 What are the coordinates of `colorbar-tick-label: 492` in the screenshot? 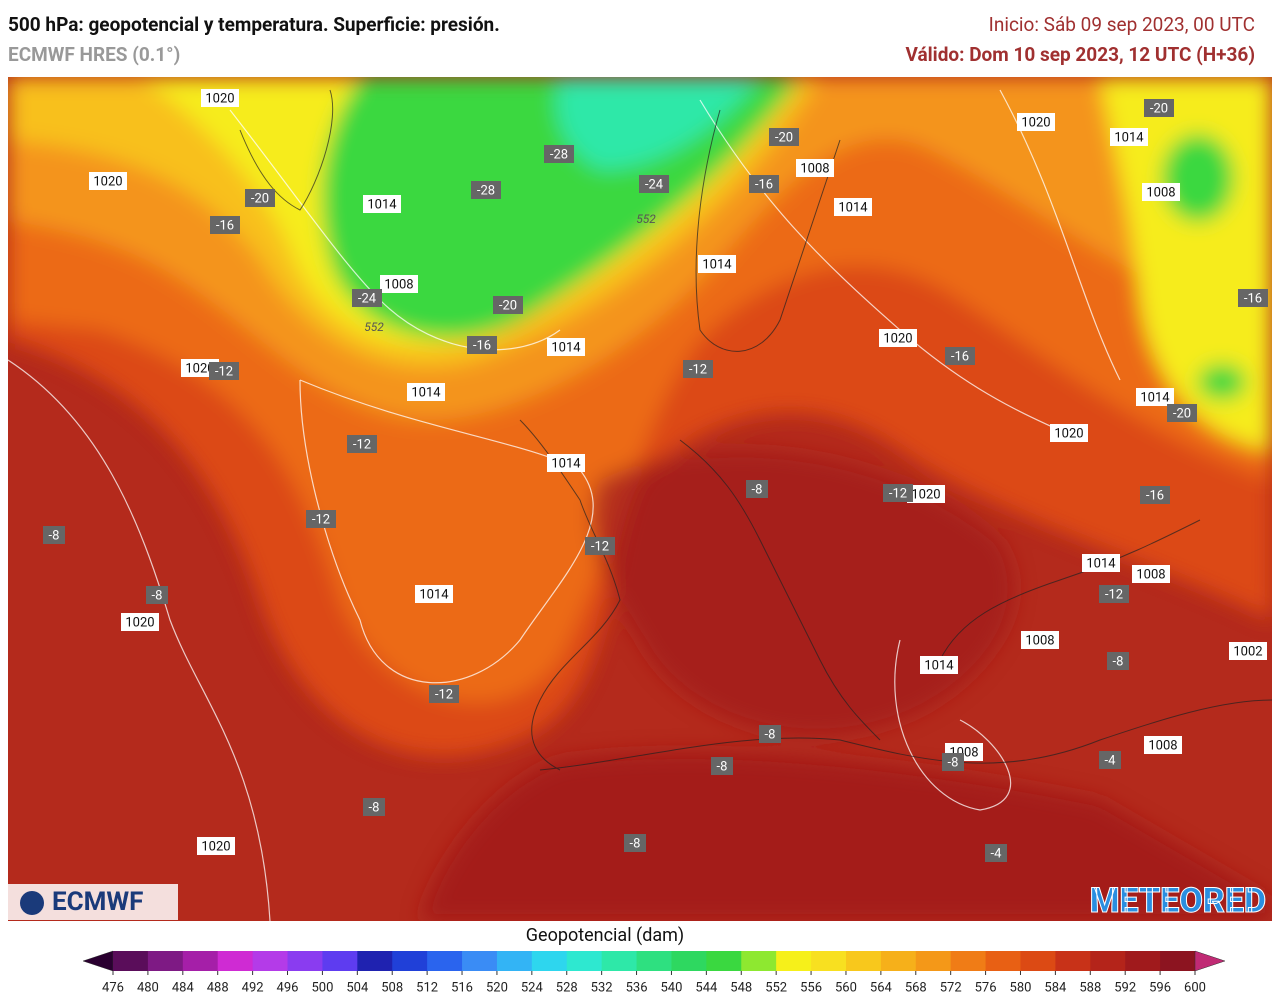 It's located at (253, 987).